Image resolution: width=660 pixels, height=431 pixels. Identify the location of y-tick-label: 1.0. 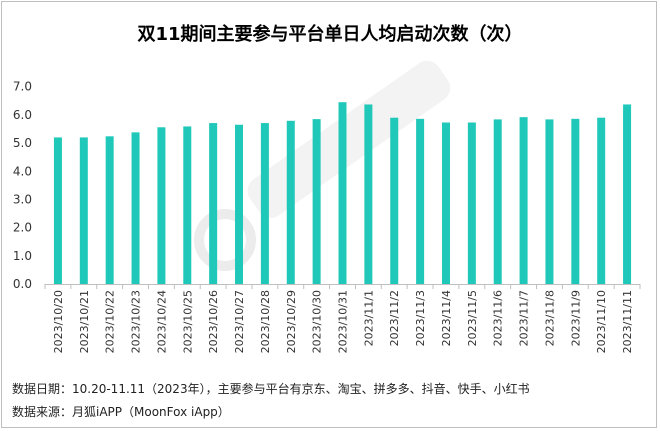
(22, 256).